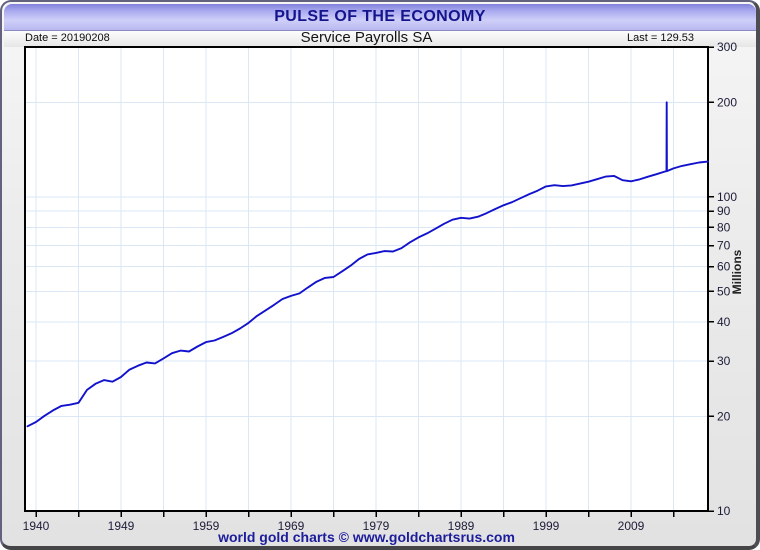 Image resolution: width=760 pixels, height=550 pixels. What do you see at coordinates (291, 526) in the screenshot?
I see `x-tick-label: 1969` at bounding box center [291, 526].